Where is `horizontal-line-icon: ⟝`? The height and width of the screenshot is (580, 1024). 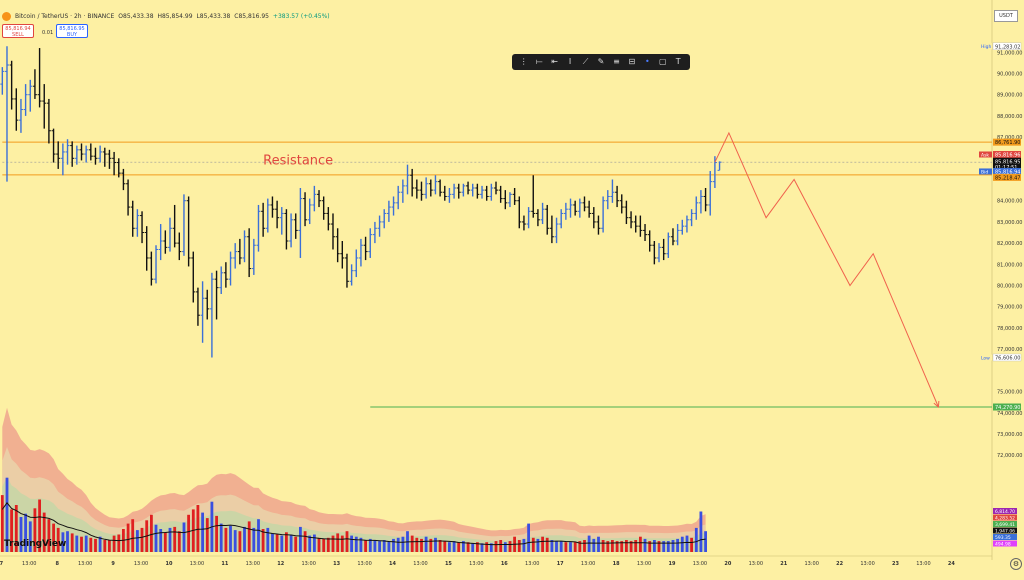
horizontal-line-icon: ⟝ is located at coordinates (539, 61).